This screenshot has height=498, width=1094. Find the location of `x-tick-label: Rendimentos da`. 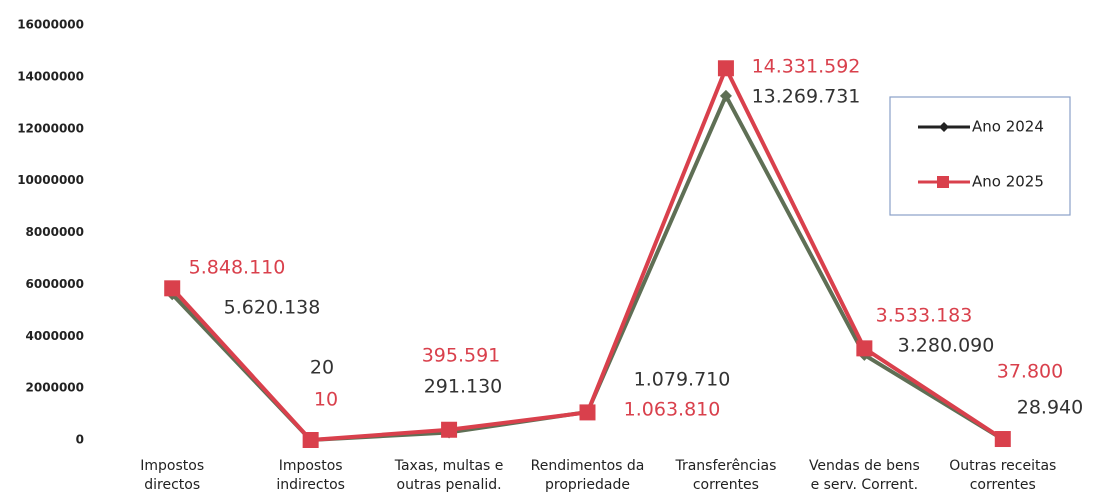

x-tick-label: Rendimentos da is located at coordinates (588, 466).